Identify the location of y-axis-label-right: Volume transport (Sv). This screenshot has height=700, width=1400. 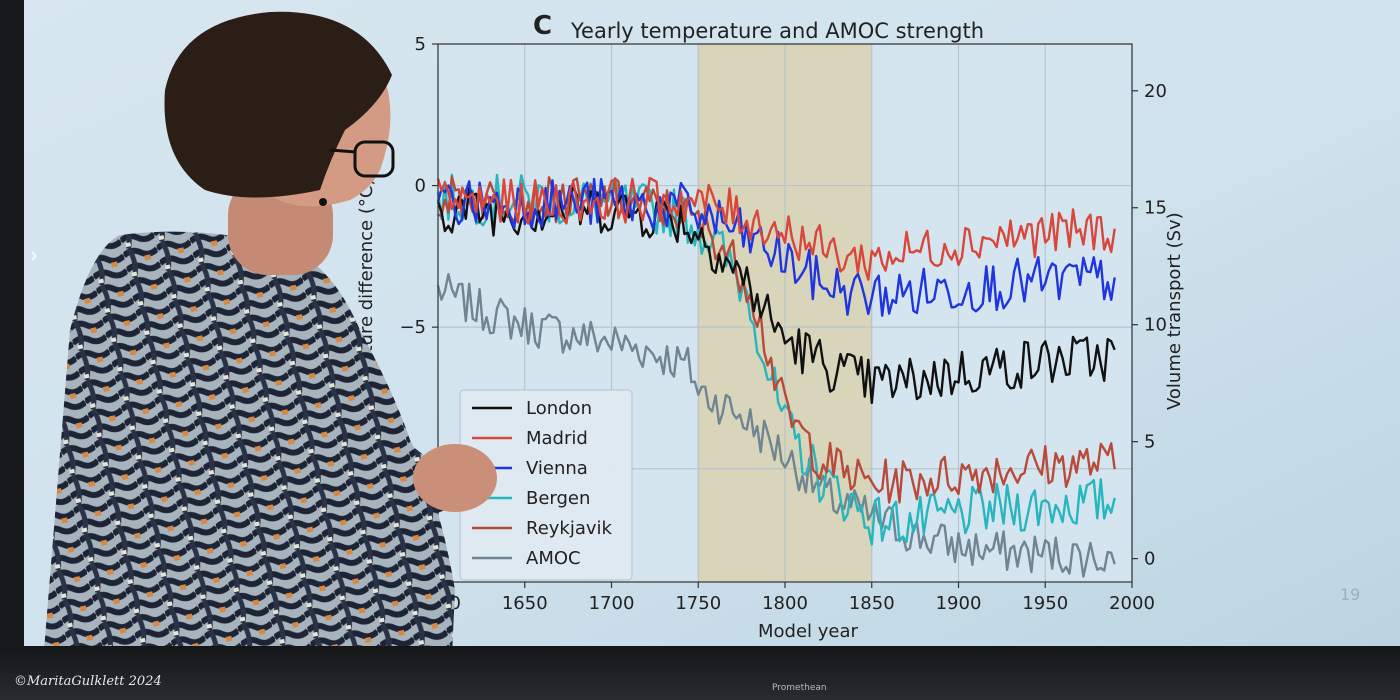
(1174, 311).